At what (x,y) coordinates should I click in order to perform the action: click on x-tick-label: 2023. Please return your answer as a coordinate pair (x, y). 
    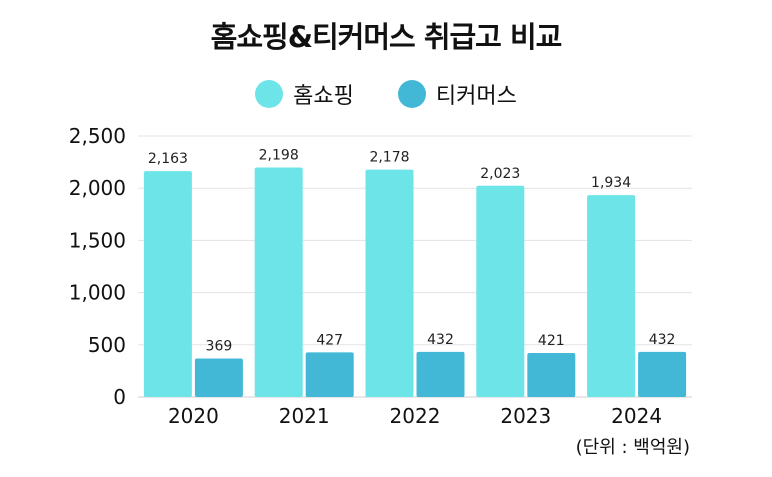
    Looking at the image, I should click on (525, 416).